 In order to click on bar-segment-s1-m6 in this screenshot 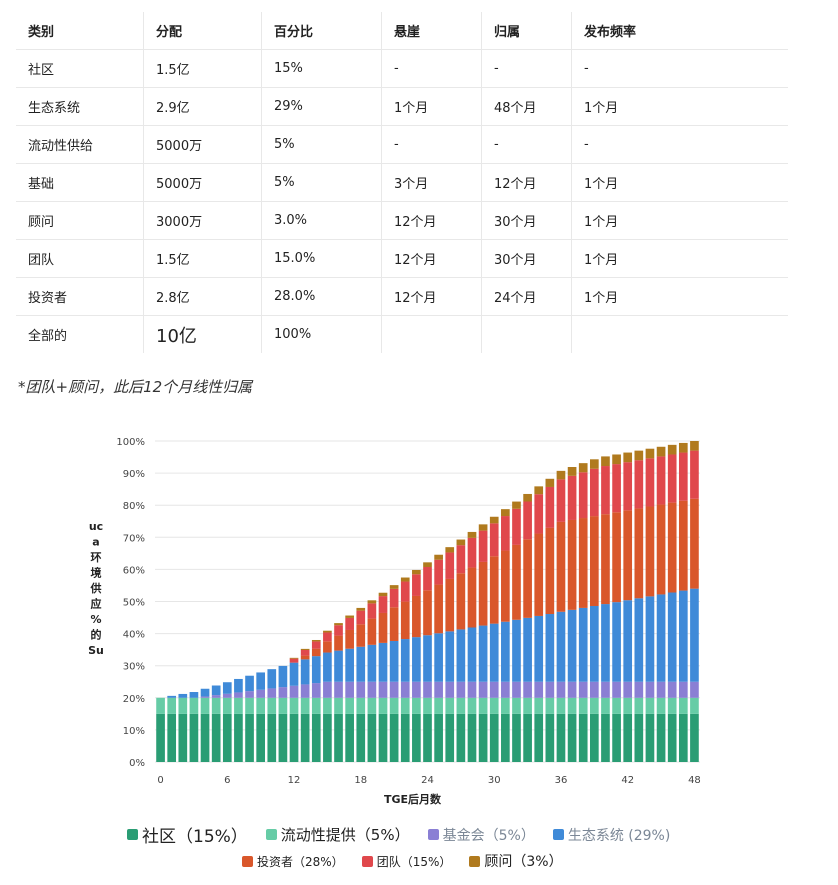, I will do `click(227, 705)`.